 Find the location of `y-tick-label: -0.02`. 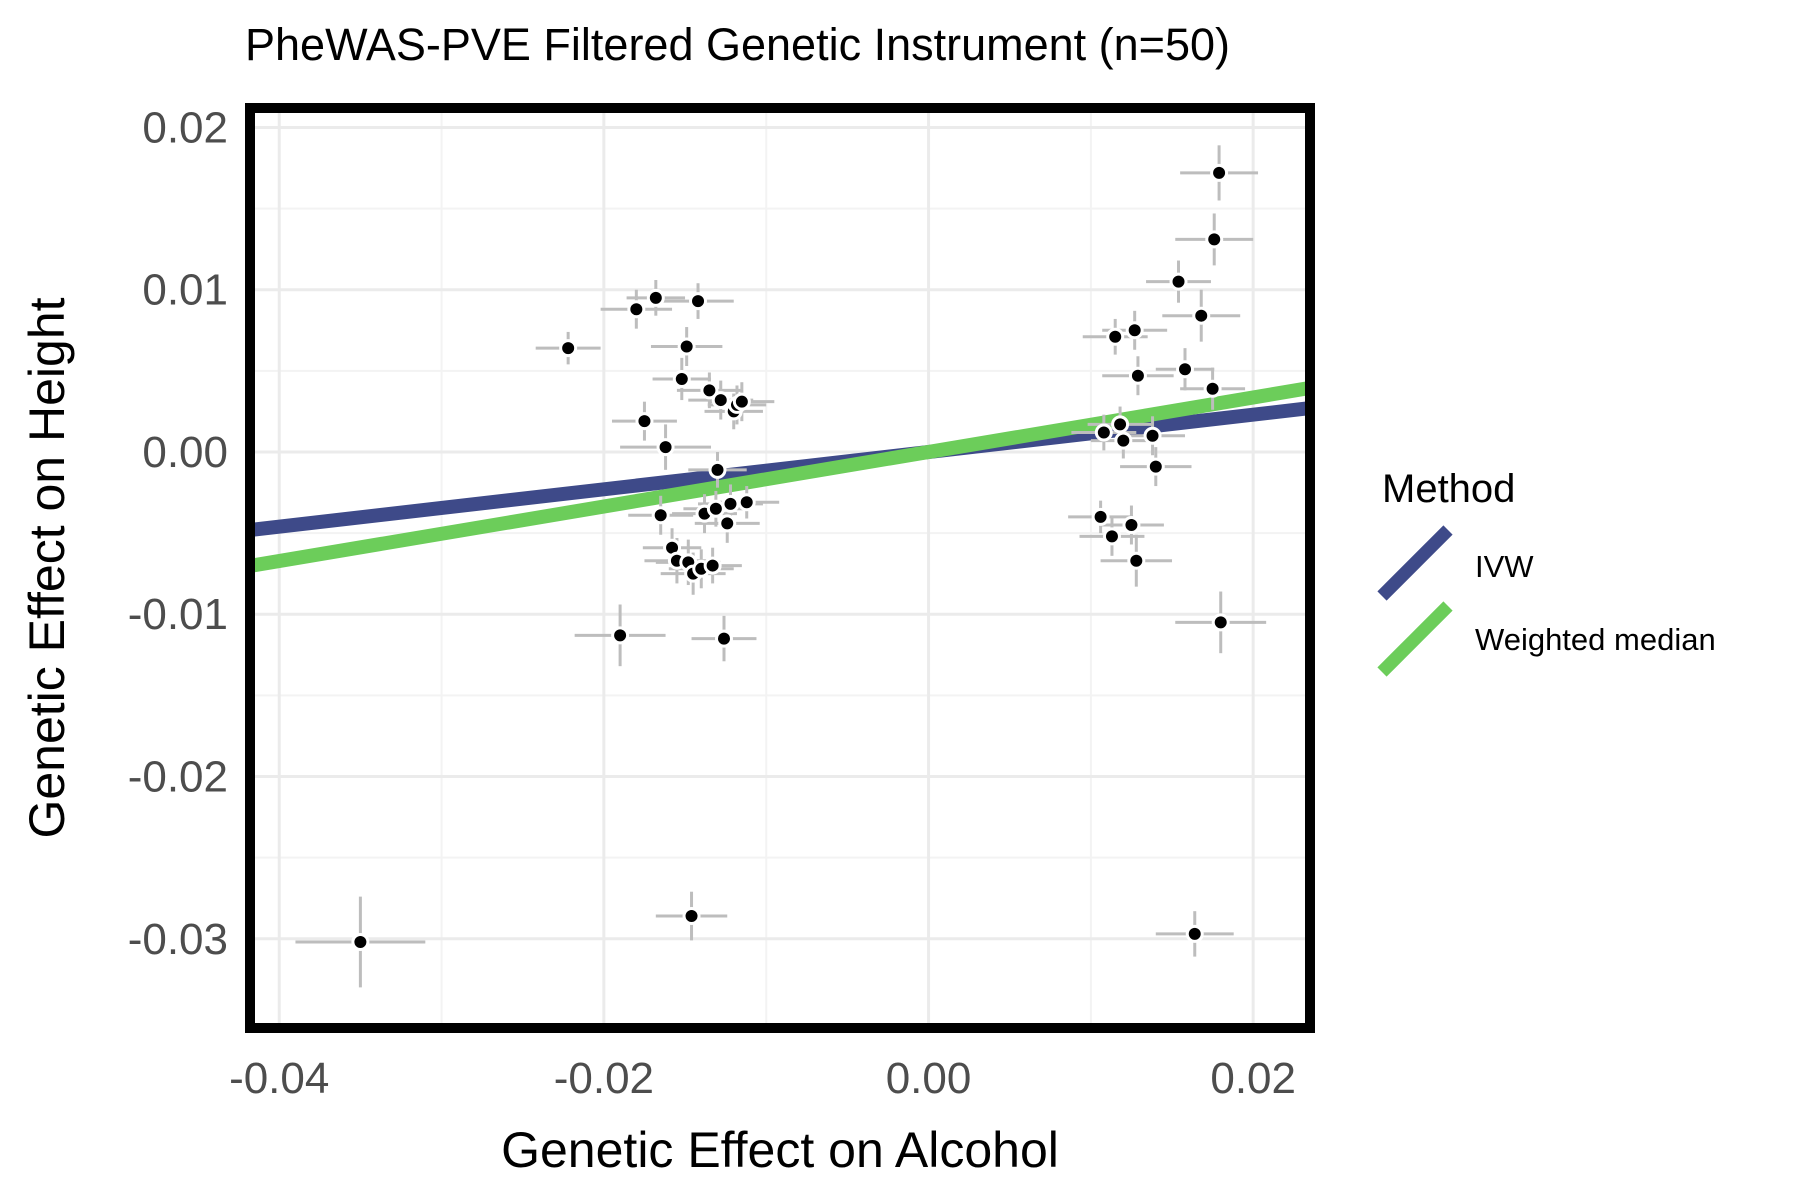

y-tick-label: -0.02 is located at coordinates (178, 777).